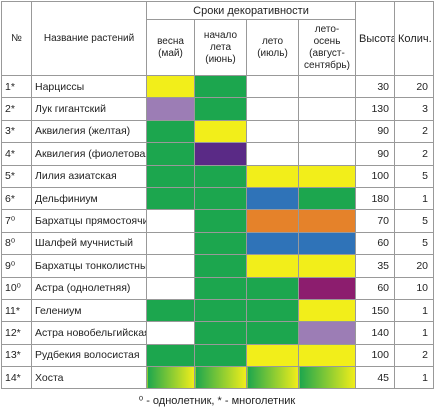 The height and width of the screenshot is (416, 434). I want to click on plant-name: Лилия азиатская, so click(89, 176).